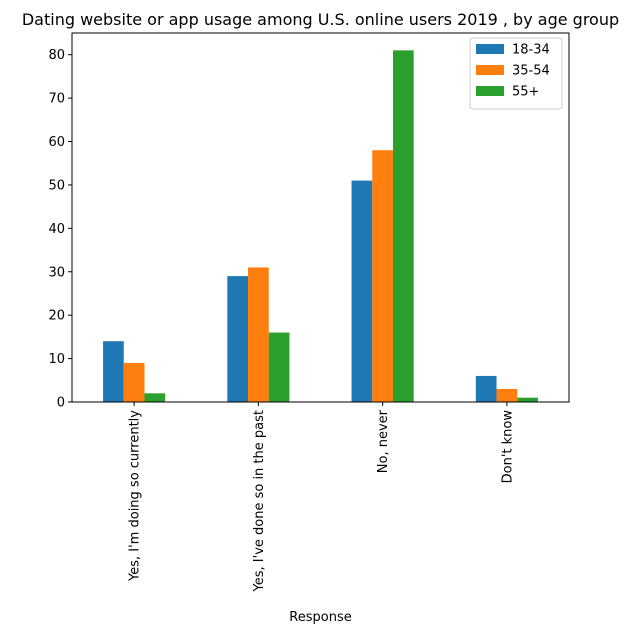 The width and height of the screenshot is (639, 634). I want to click on bar-55+-4, so click(527, 399).